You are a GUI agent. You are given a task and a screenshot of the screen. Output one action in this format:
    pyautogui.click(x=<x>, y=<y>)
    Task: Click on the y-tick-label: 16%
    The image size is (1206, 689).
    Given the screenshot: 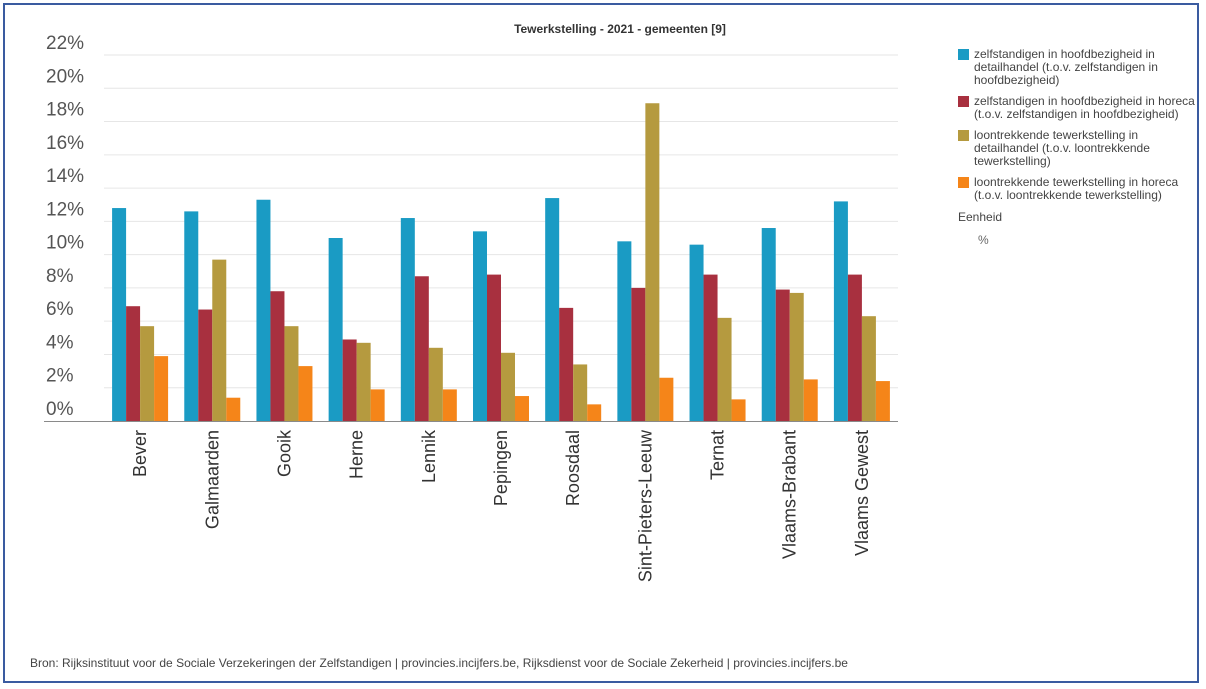 What is the action you would take?
    pyautogui.click(x=65, y=143)
    